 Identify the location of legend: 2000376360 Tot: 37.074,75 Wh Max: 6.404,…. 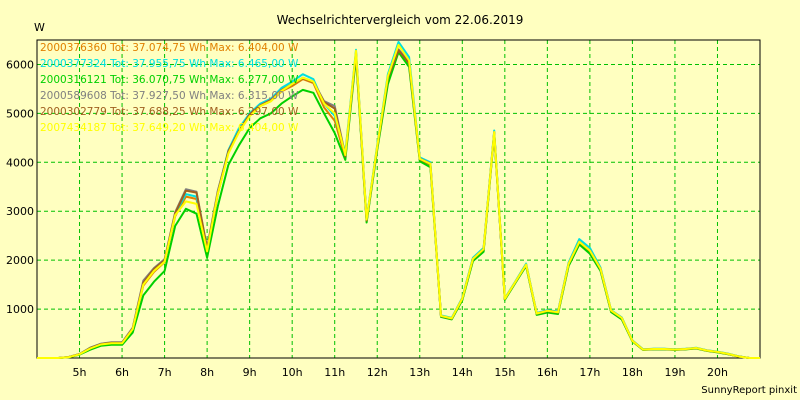
(169, 88).